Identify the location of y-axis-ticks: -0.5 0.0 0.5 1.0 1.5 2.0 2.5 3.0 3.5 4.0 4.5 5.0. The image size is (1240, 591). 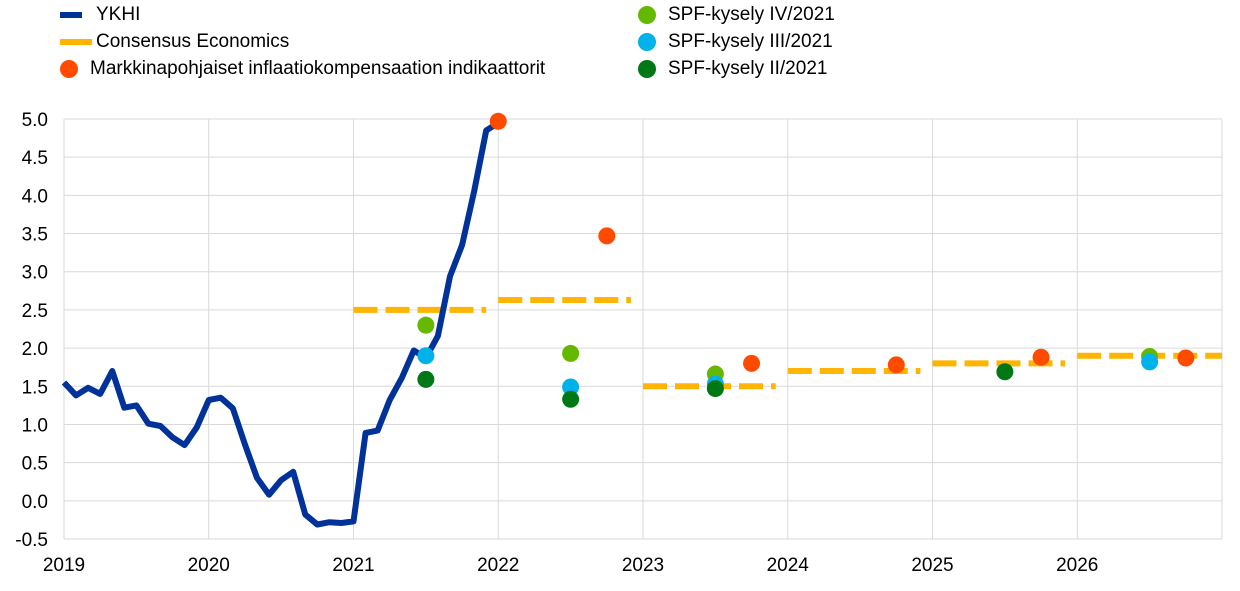
(31, 330).